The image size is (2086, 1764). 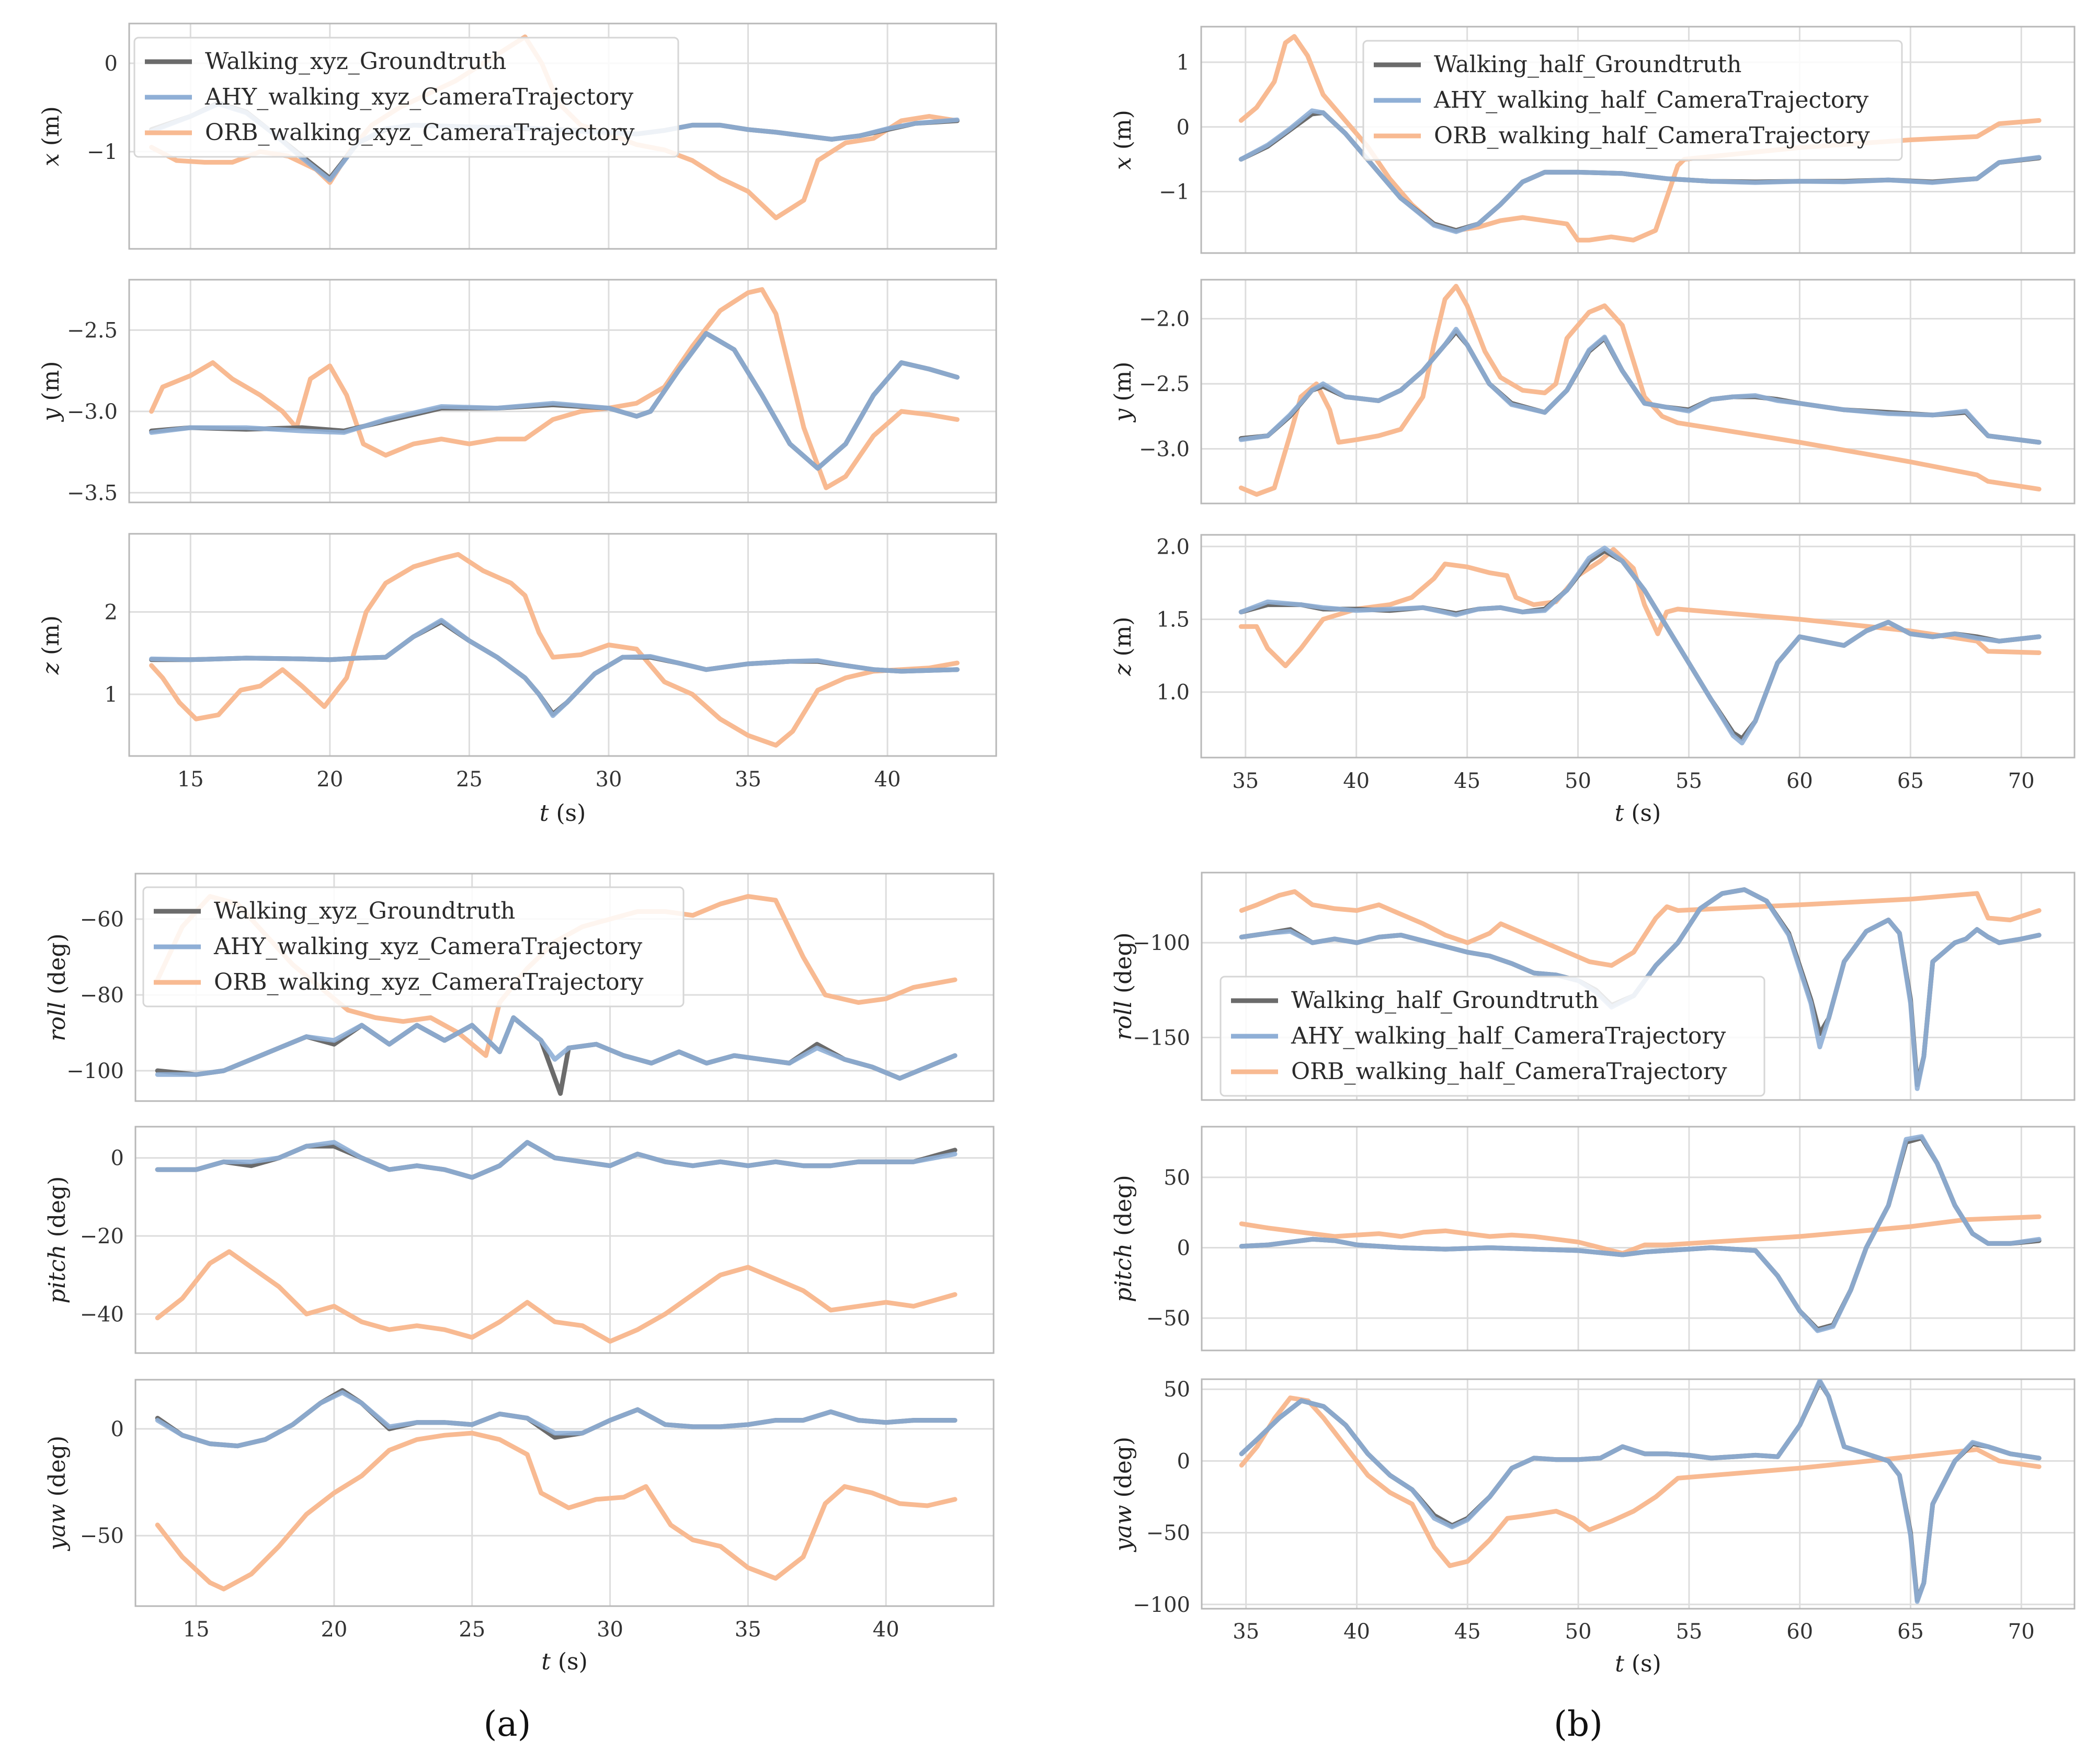 I want to click on y-tick-label: −80, so click(x=102, y=995).